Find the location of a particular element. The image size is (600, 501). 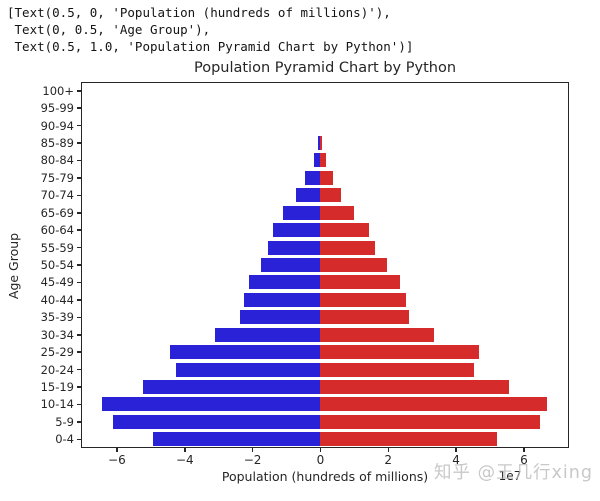

chart-title: Population Pyramid Chart by Python is located at coordinates (325, 68).